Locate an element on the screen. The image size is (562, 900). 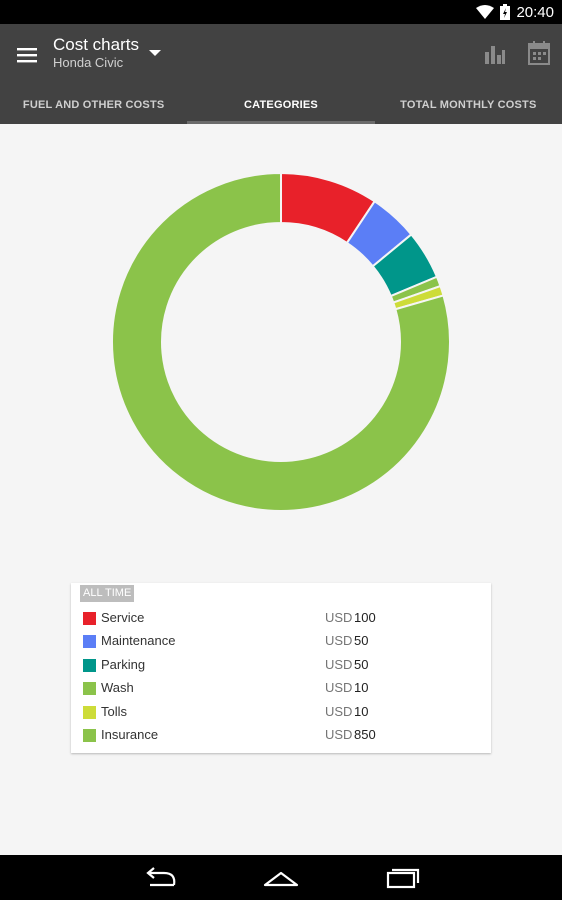
system-nav-bar is located at coordinates (281, 877).